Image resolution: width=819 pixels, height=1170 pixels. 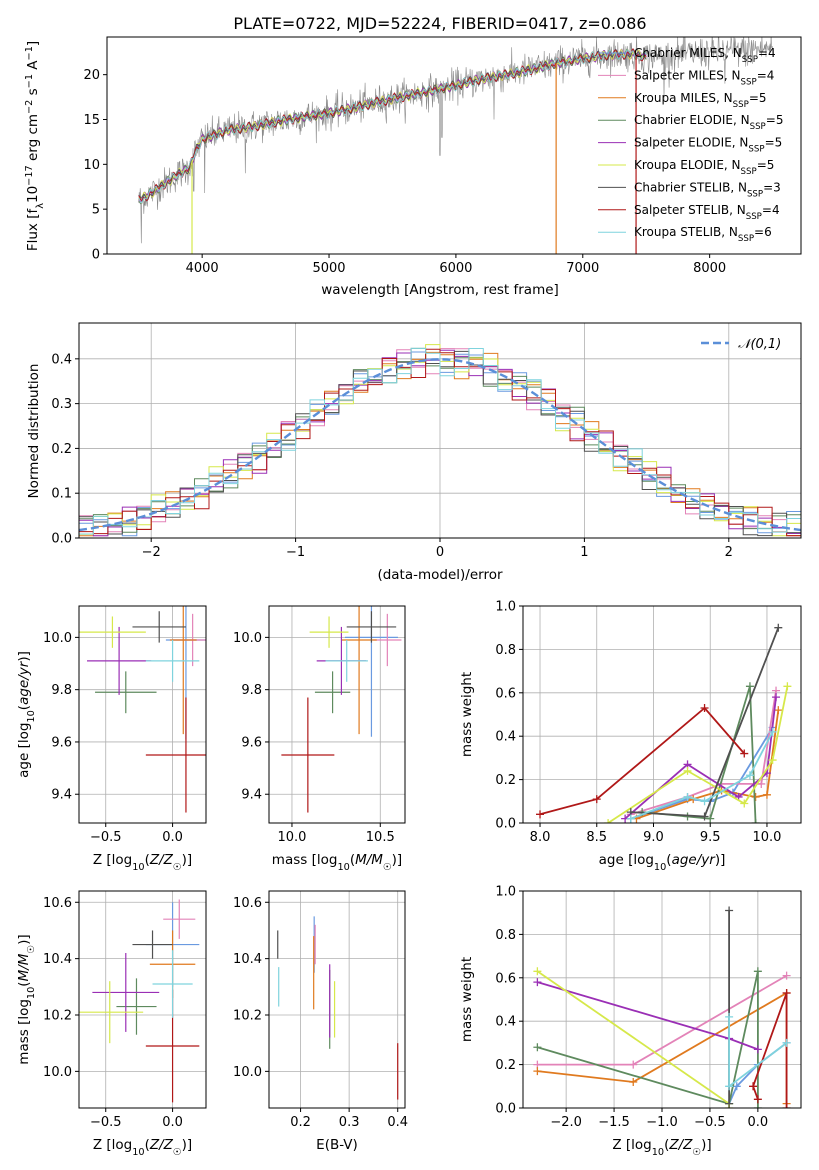 I want to click on x-tick-label: −1, so click(x=295, y=552).